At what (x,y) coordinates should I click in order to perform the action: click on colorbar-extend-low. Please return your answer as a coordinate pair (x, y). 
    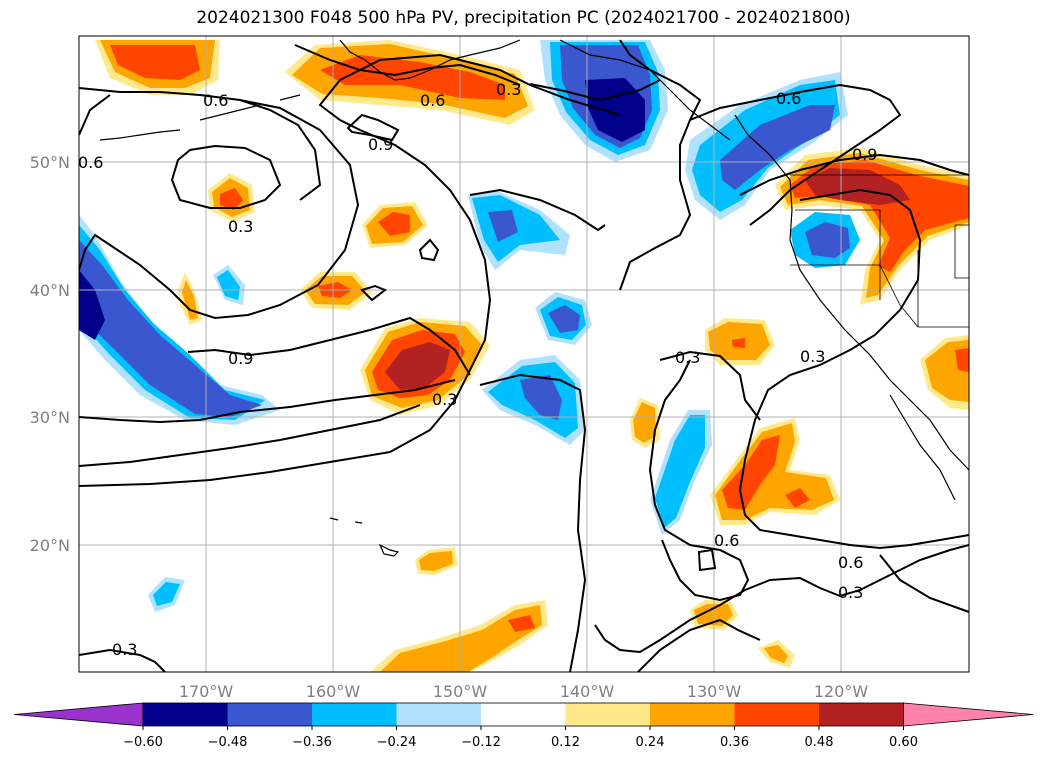
    Looking at the image, I should click on (78, 714).